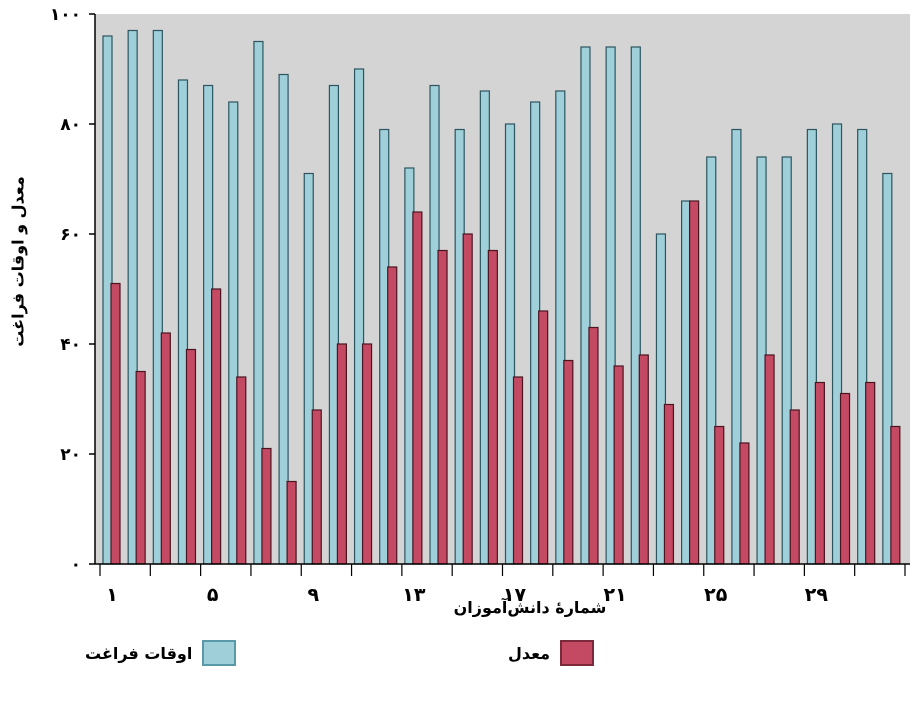  Describe the element at coordinates (414, 595) in the screenshot. I see `x-tick-label: ۱۳` at that location.